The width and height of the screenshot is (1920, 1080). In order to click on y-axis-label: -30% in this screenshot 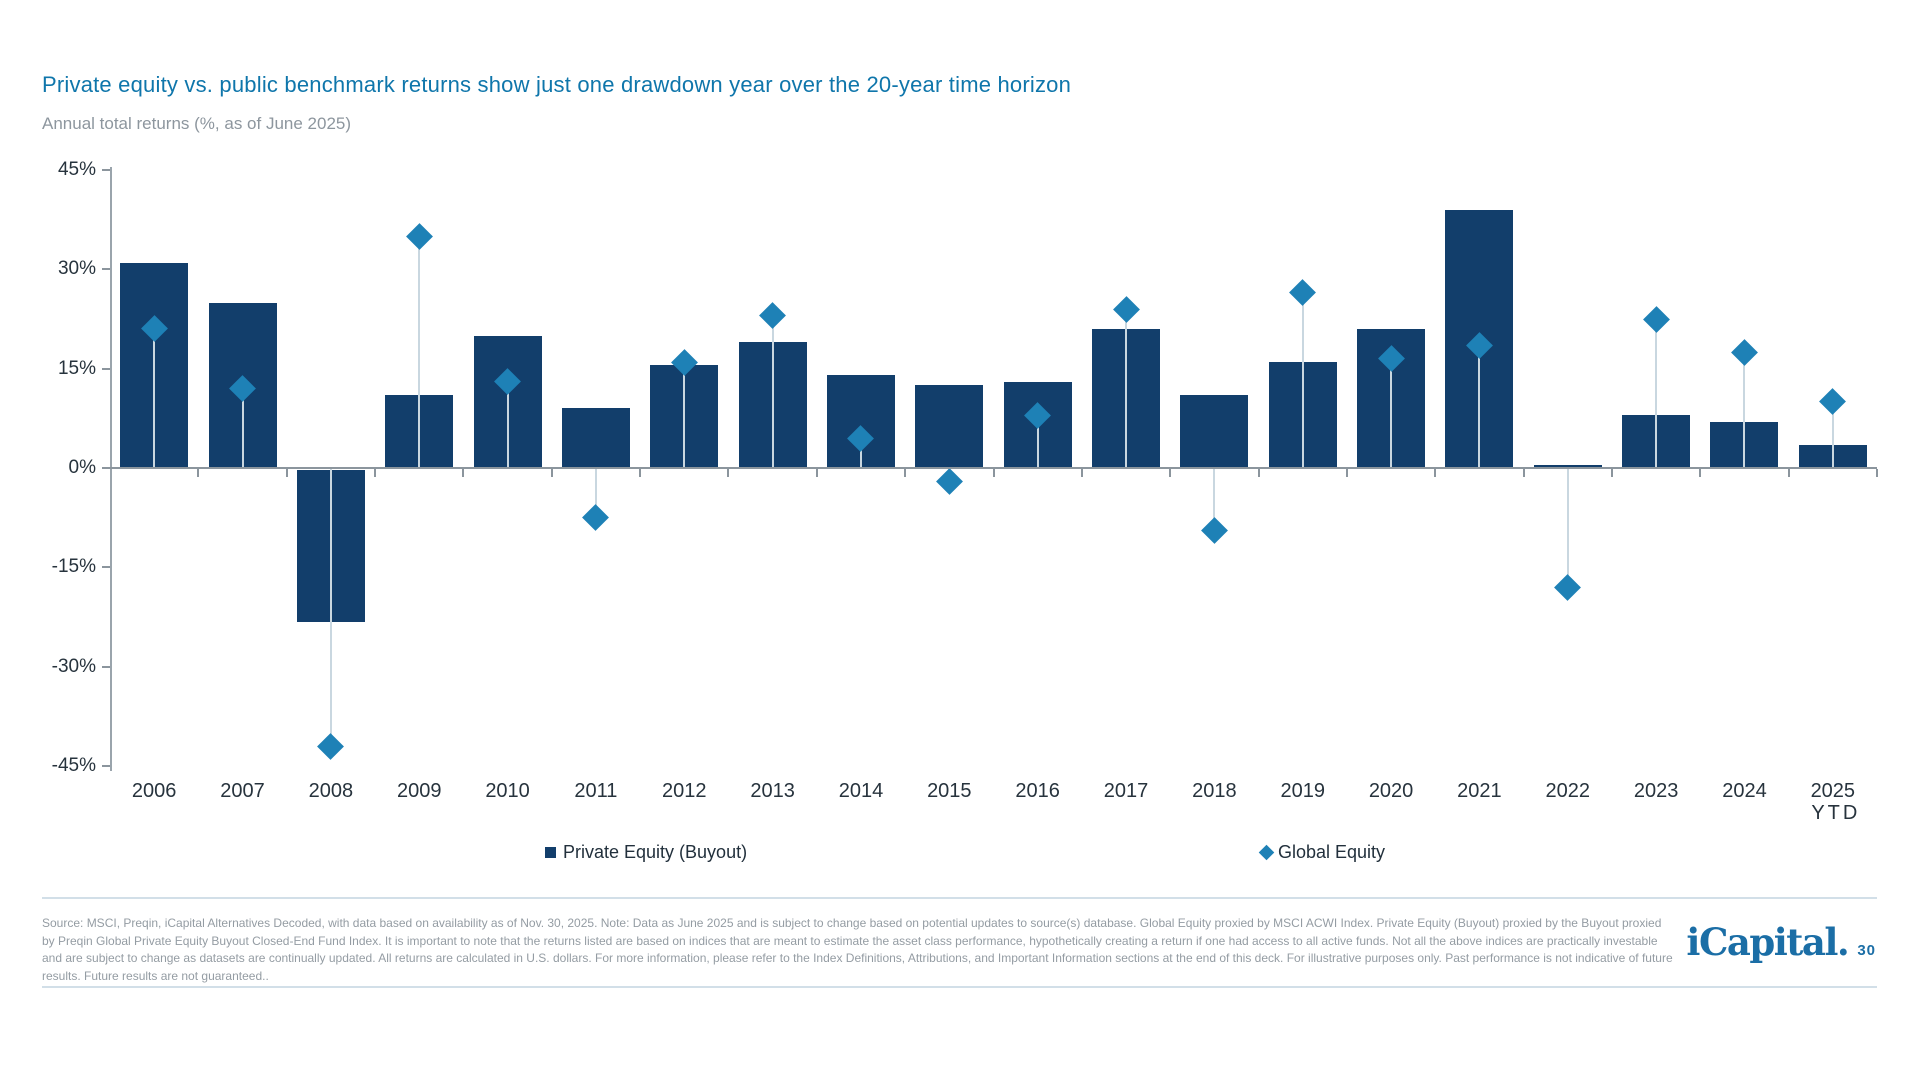, I will do `click(73, 666)`.